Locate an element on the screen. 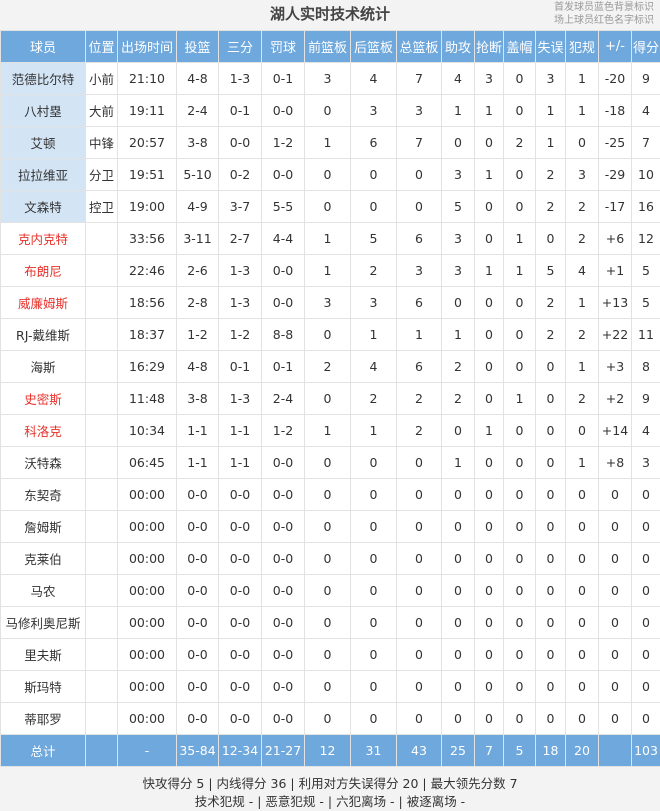  stat-cell: 18:56 is located at coordinates (147, 303).